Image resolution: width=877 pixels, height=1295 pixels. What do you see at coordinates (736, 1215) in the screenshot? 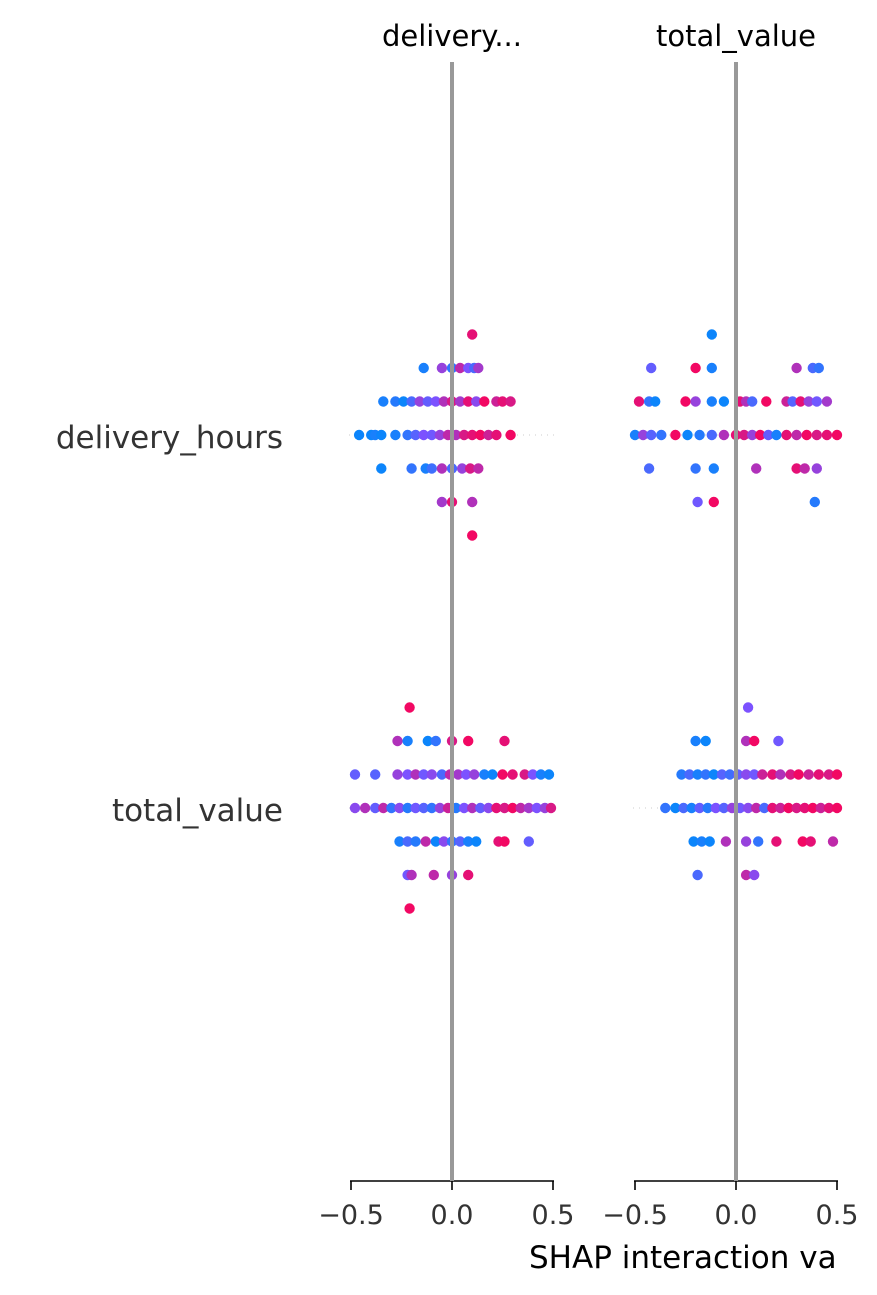
I see `x-tick-label-2-2: 0.0` at bounding box center [736, 1215].